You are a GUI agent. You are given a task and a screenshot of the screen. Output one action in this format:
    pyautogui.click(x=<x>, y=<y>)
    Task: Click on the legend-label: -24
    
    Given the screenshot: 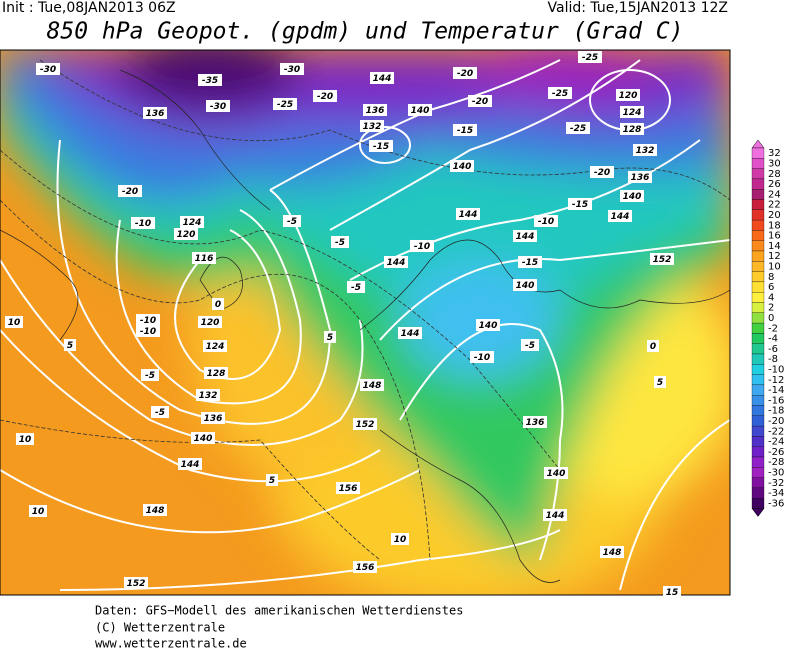 What is the action you would take?
    pyautogui.click(x=776, y=442)
    